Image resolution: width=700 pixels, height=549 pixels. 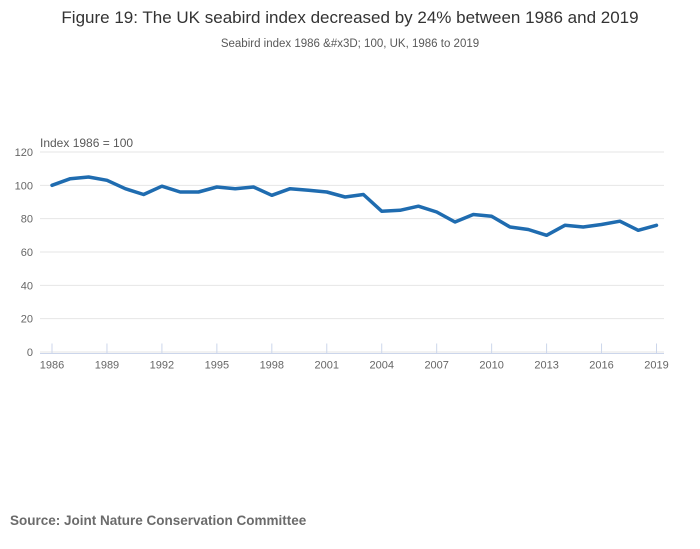 I want to click on x-tick-label: 2010, so click(x=491, y=366).